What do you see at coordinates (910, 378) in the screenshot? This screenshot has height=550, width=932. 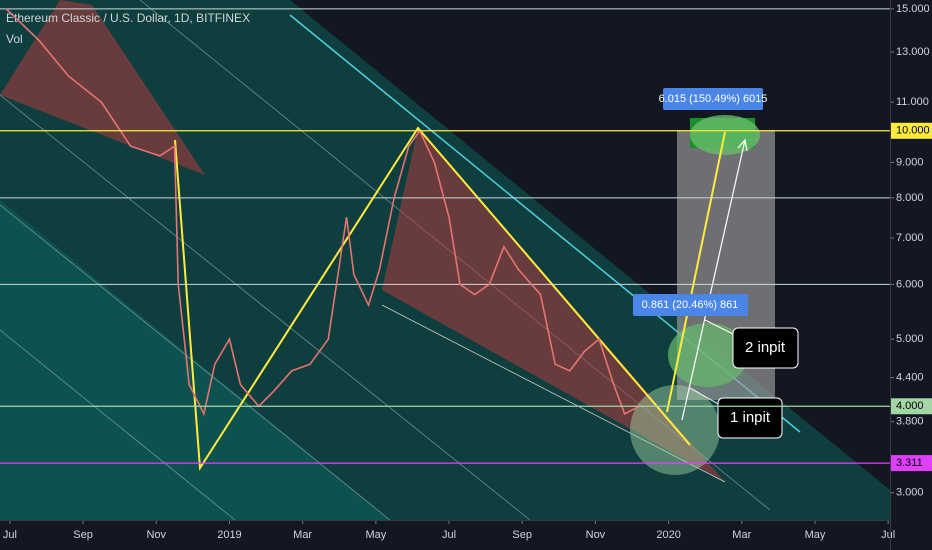 I see `y-tick-label: 4.400` at bounding box center [910, 378].